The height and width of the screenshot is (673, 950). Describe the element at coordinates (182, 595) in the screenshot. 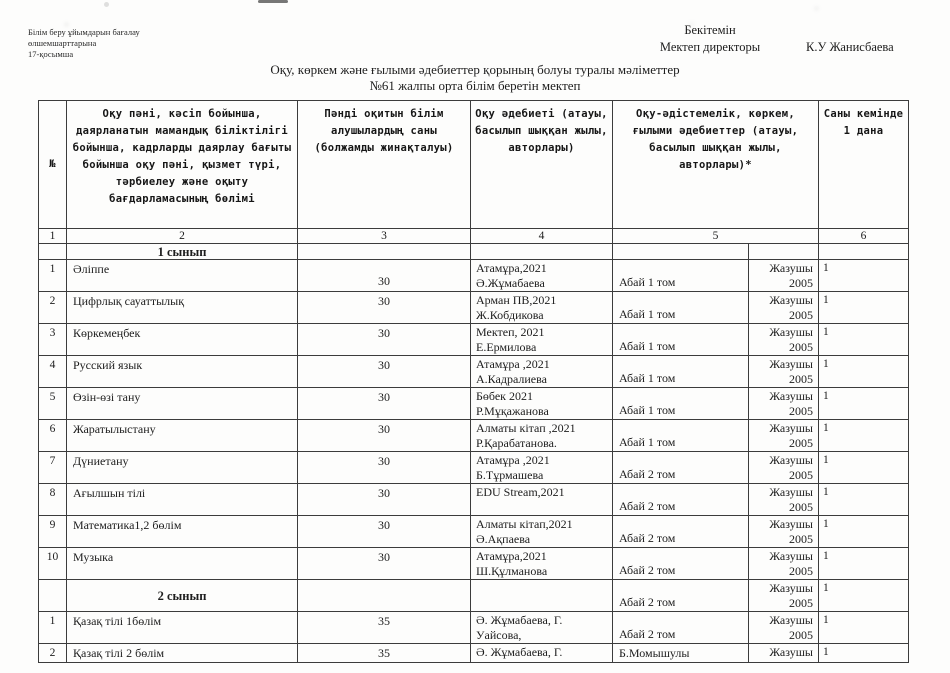

I see `cell-subject: 2 сынып` at that location.